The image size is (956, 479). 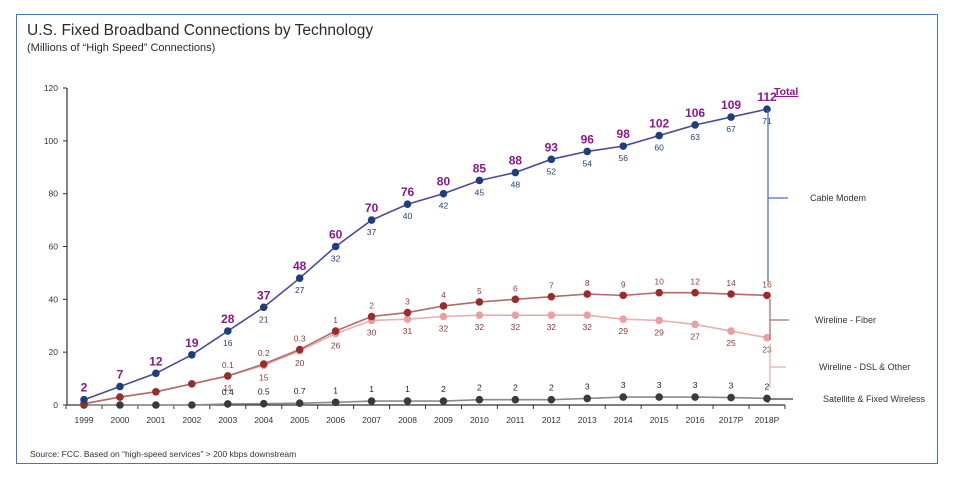 What do you see at coordinates (264, 353) in the screenshot?
I see `fiber-value-label: 0.2` at bounding box center [264, 353].